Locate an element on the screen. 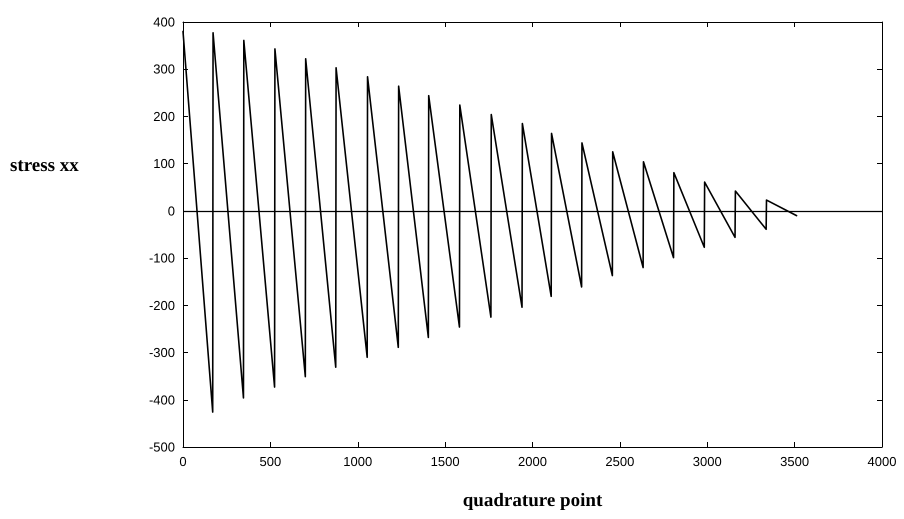  y-tick-label: -300 is located at coordinates (161, 352).